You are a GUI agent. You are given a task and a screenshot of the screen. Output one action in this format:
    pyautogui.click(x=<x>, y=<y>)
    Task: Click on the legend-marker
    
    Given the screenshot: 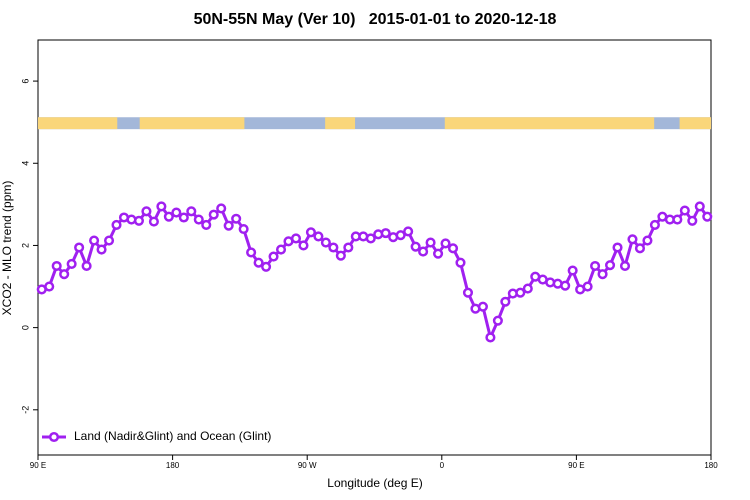 What is the action you would take?
    pyautogui.click(x=54, y=437)
    